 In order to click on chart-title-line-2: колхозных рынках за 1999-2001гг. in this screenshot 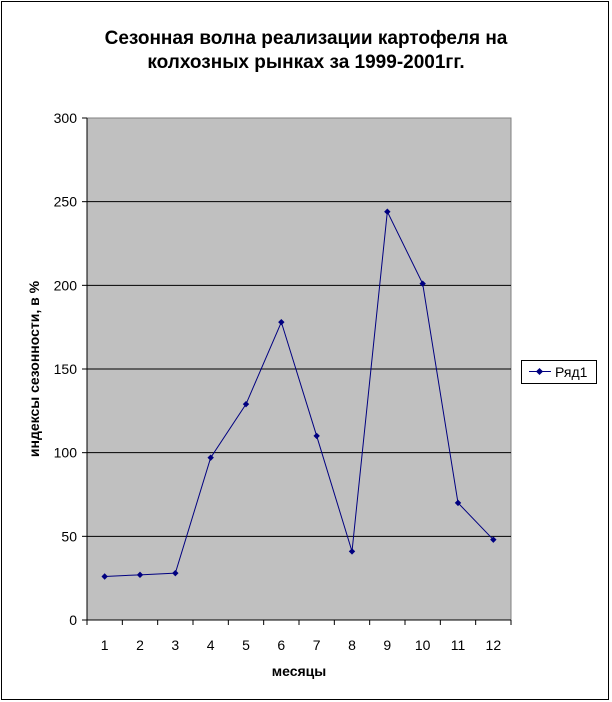, I will do `click(306, 62)`.